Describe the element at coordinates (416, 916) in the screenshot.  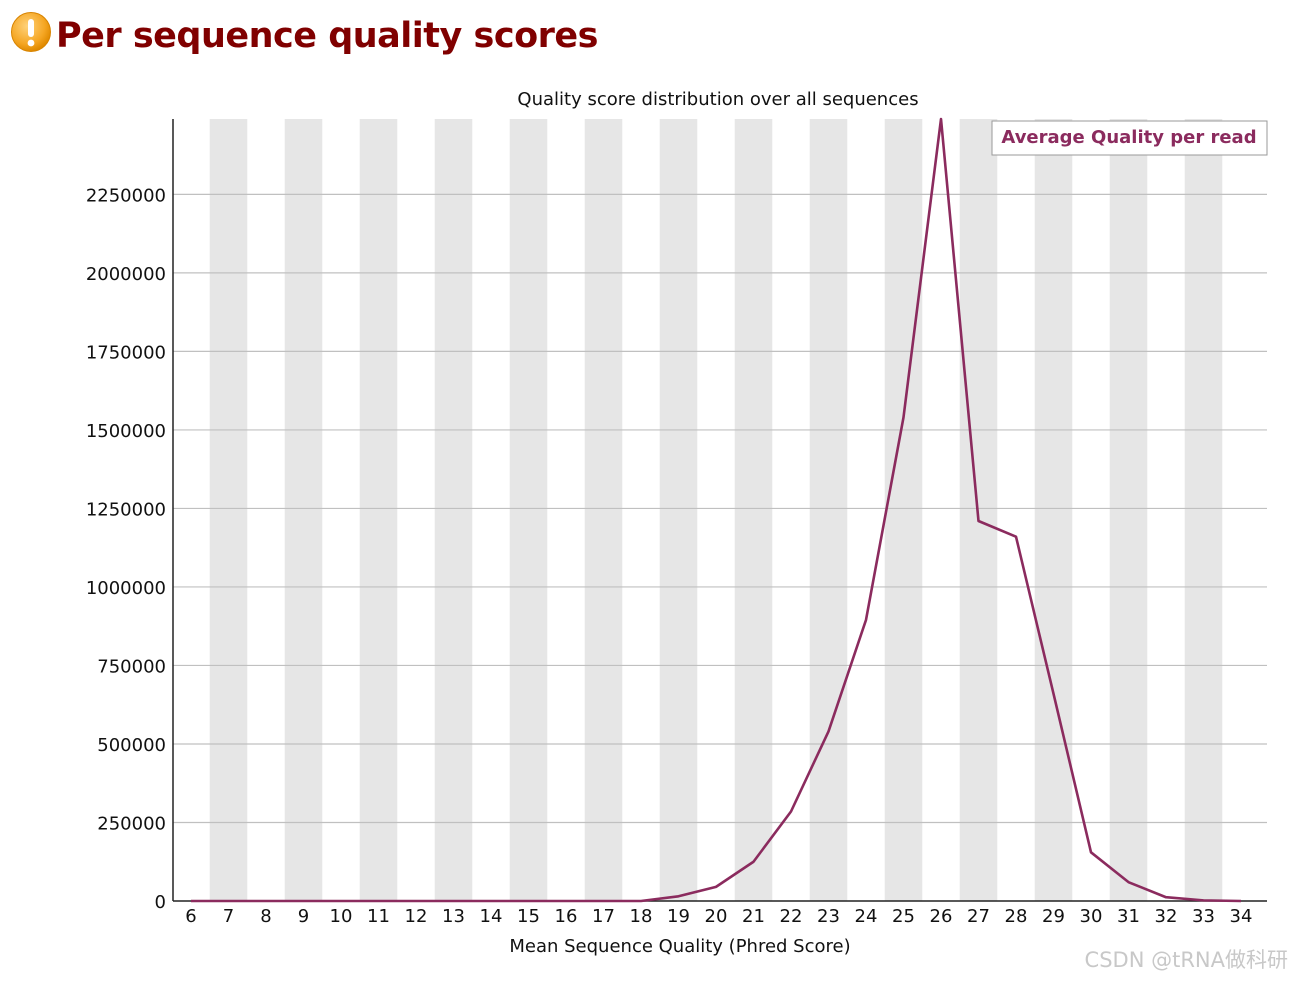
I see `x-tick-label: 12` at that location.